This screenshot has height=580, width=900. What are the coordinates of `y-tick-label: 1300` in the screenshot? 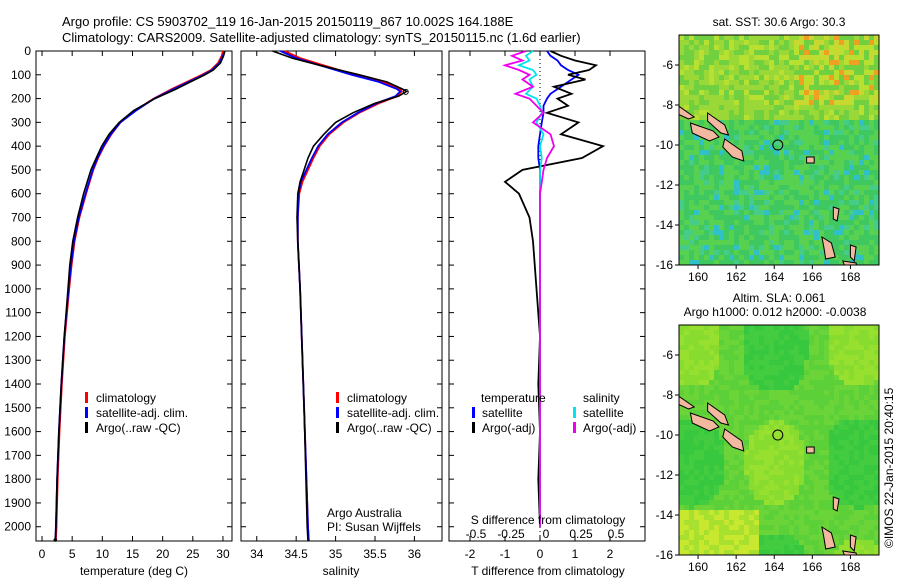 It's located at (17, 360).